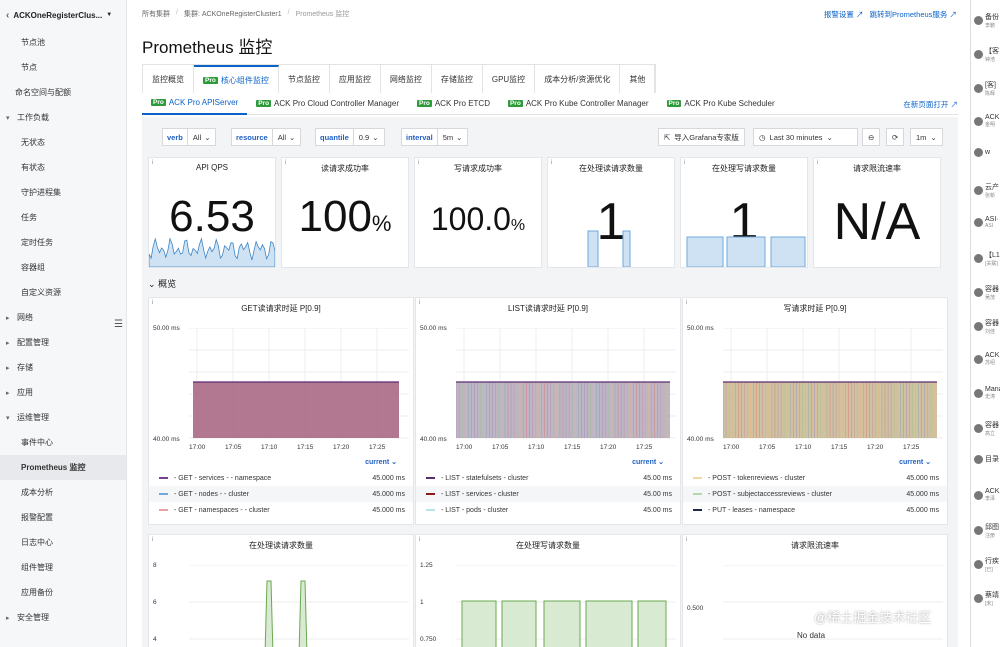  I want to click on sidebar-item: ▸ 网络, so click(63, 317).